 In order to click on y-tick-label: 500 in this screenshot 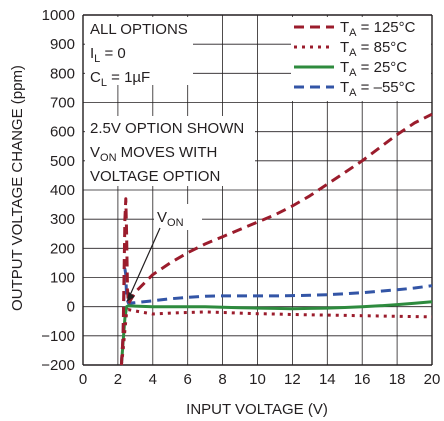, I will do `click(62, 161)`.